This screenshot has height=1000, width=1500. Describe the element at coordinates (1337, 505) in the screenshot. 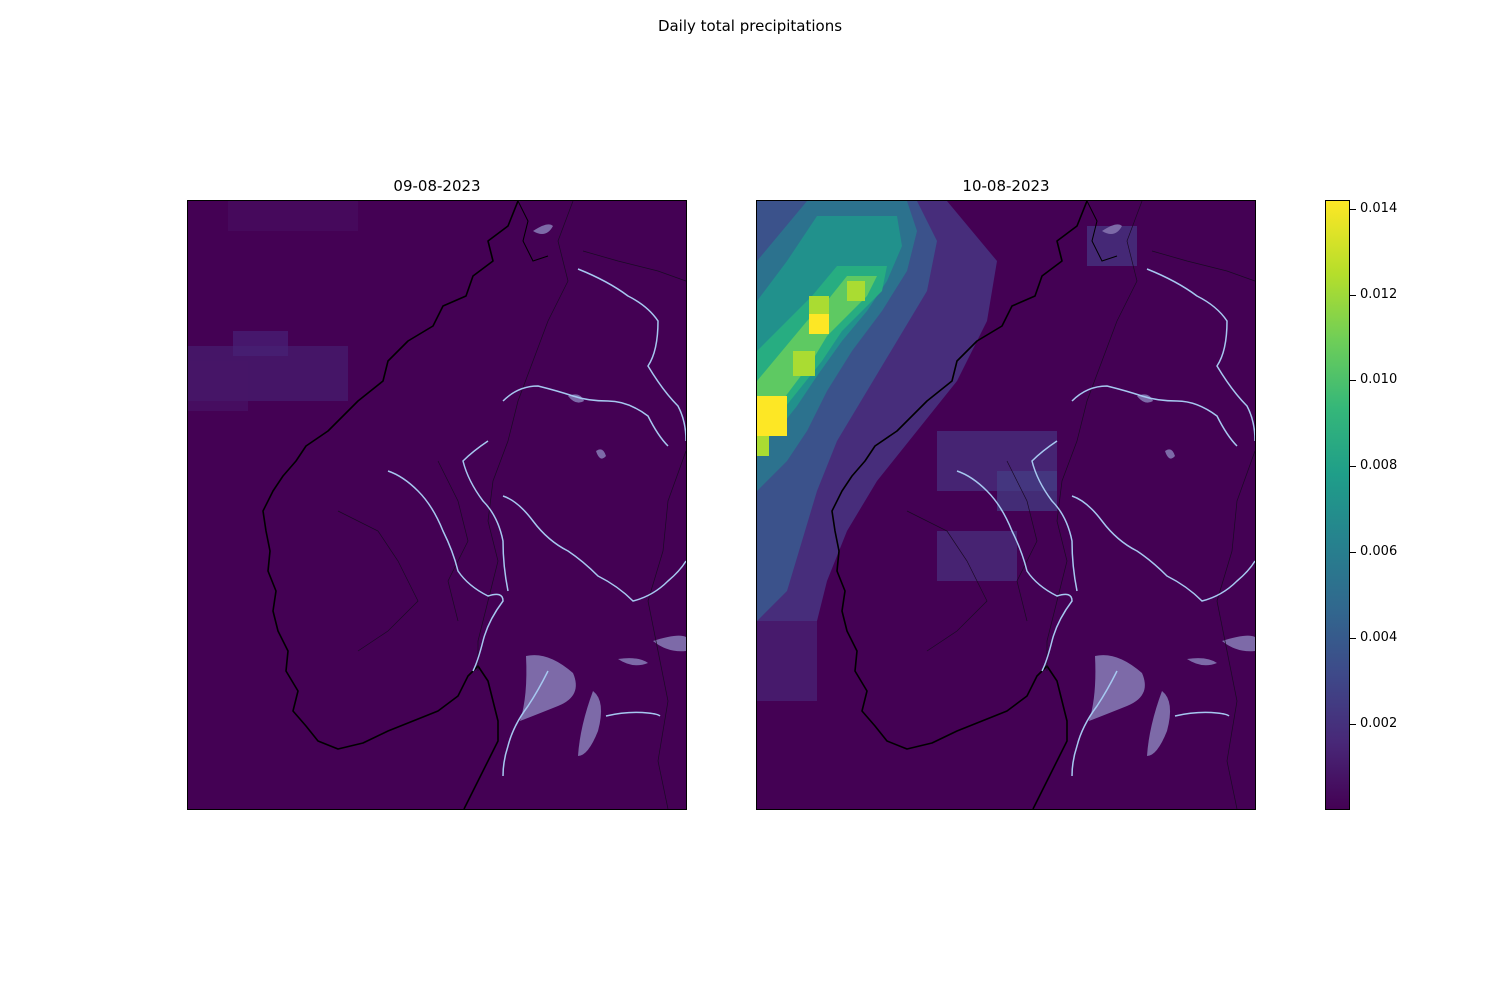

I see `colorbar` at that location.